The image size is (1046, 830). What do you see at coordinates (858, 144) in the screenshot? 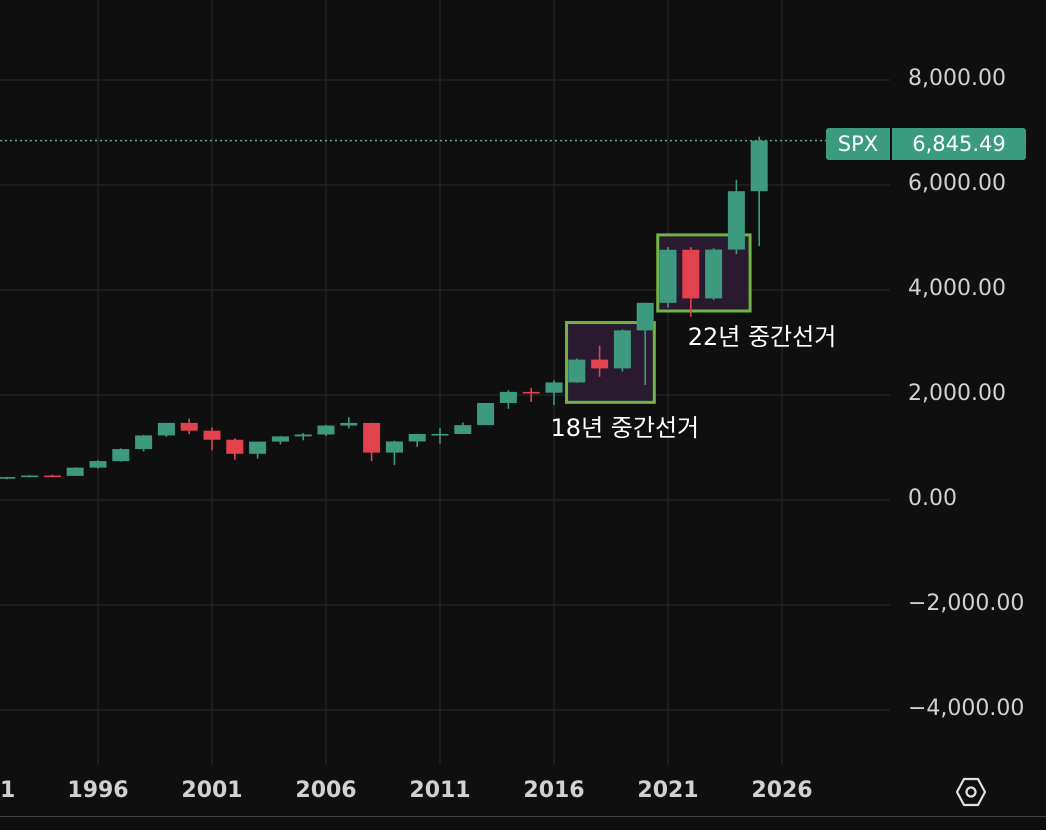
I see `symbol-badge: SPX` at bounding box center [858, 144].